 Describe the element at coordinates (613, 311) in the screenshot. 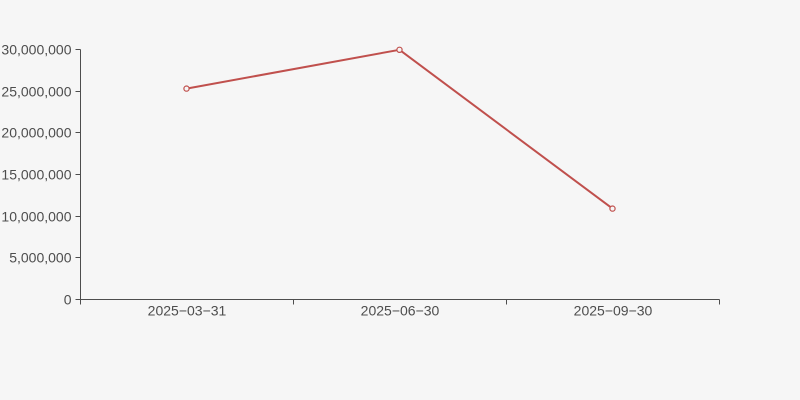

I see `x-axis-tick-label: 2025−09−30` at that location.